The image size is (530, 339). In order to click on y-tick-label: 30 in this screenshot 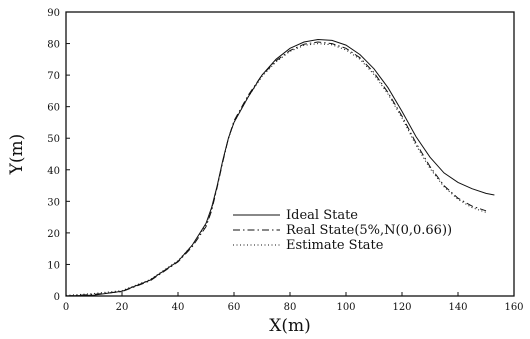, I will do `click(53, 202)`.